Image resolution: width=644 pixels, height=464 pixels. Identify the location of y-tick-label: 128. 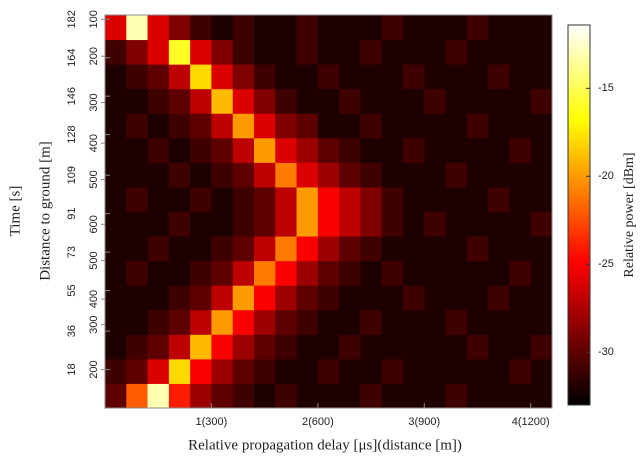
(72, 134).